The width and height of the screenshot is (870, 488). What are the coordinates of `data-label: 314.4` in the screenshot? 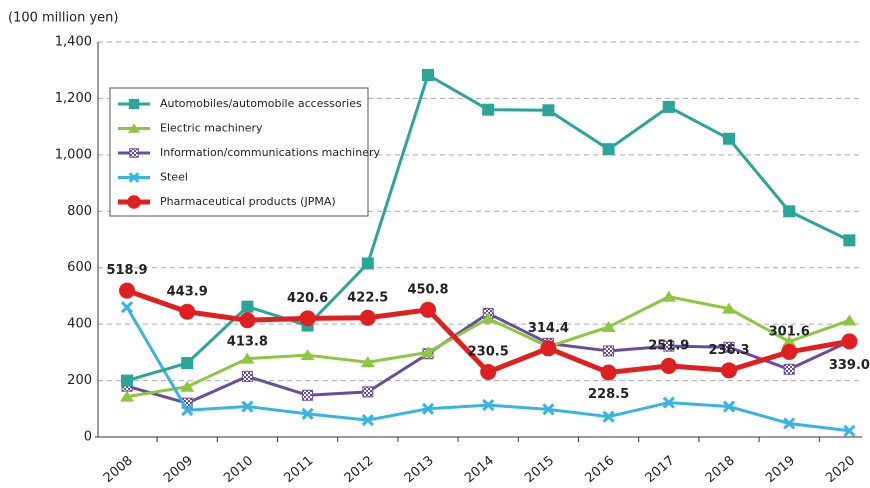 It's located at (548, 328).